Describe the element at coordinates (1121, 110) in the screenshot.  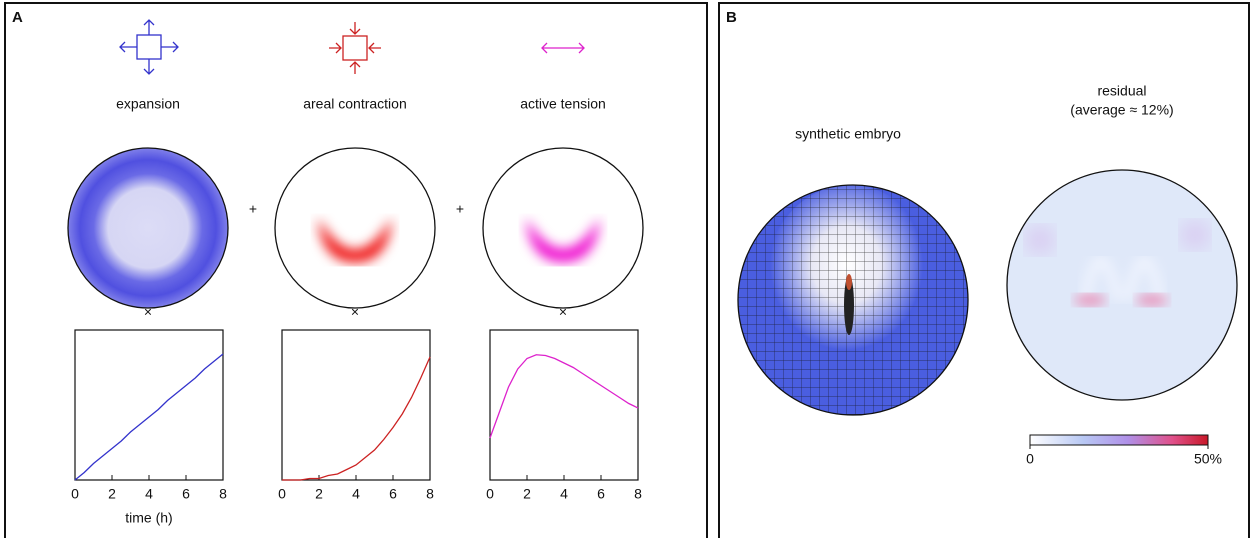
I see `image-title: (average ≈ 12%)` at that location.